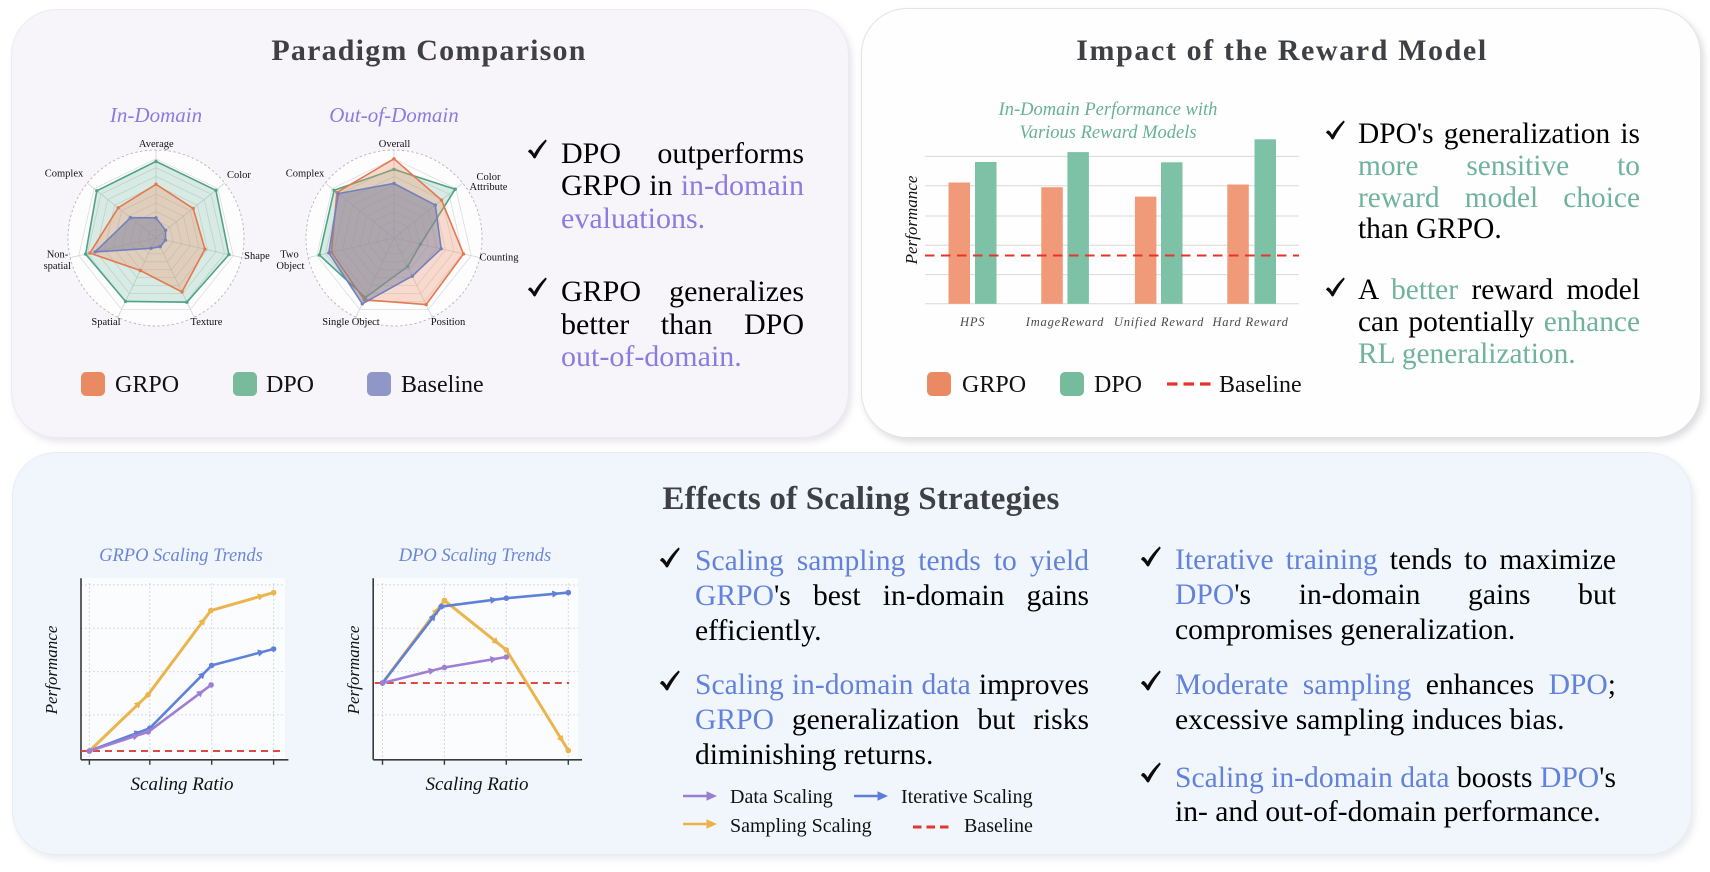  I want to click on svg-text: Object, so click(290, 266).